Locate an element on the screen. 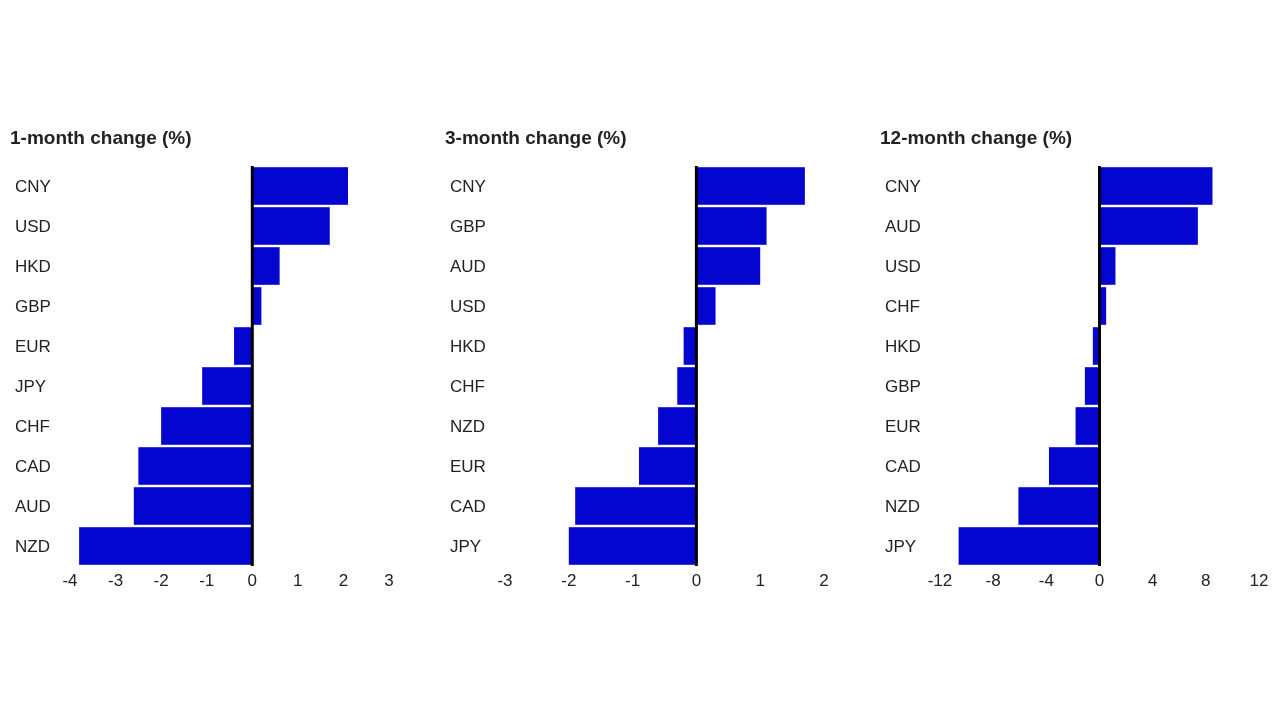  x-tick-label: 4 is located at coordinates (1152, 580).